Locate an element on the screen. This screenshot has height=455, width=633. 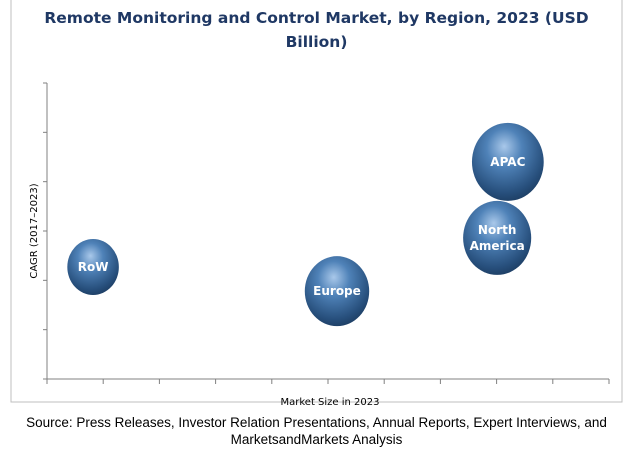
bubble-apac: APAC is located at coordinates (507, 161).